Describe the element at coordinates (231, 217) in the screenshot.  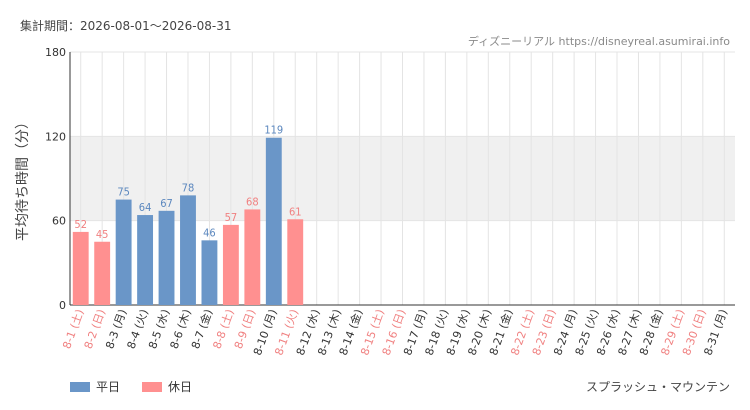
I see `bar-value-label: 57` at that location.